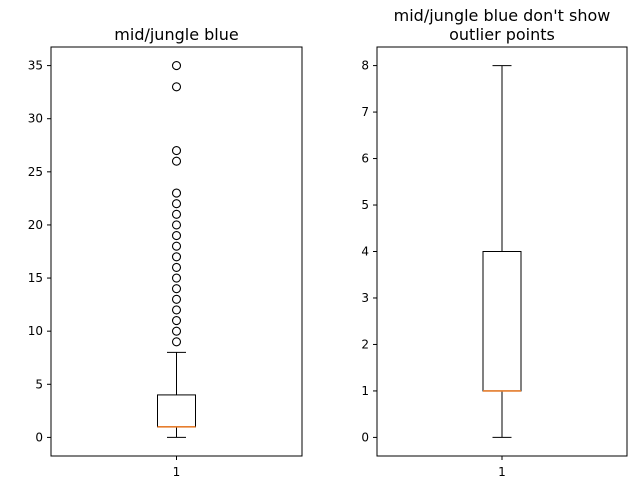  I want to click on y-tick-label: 30, so click(35, 119).